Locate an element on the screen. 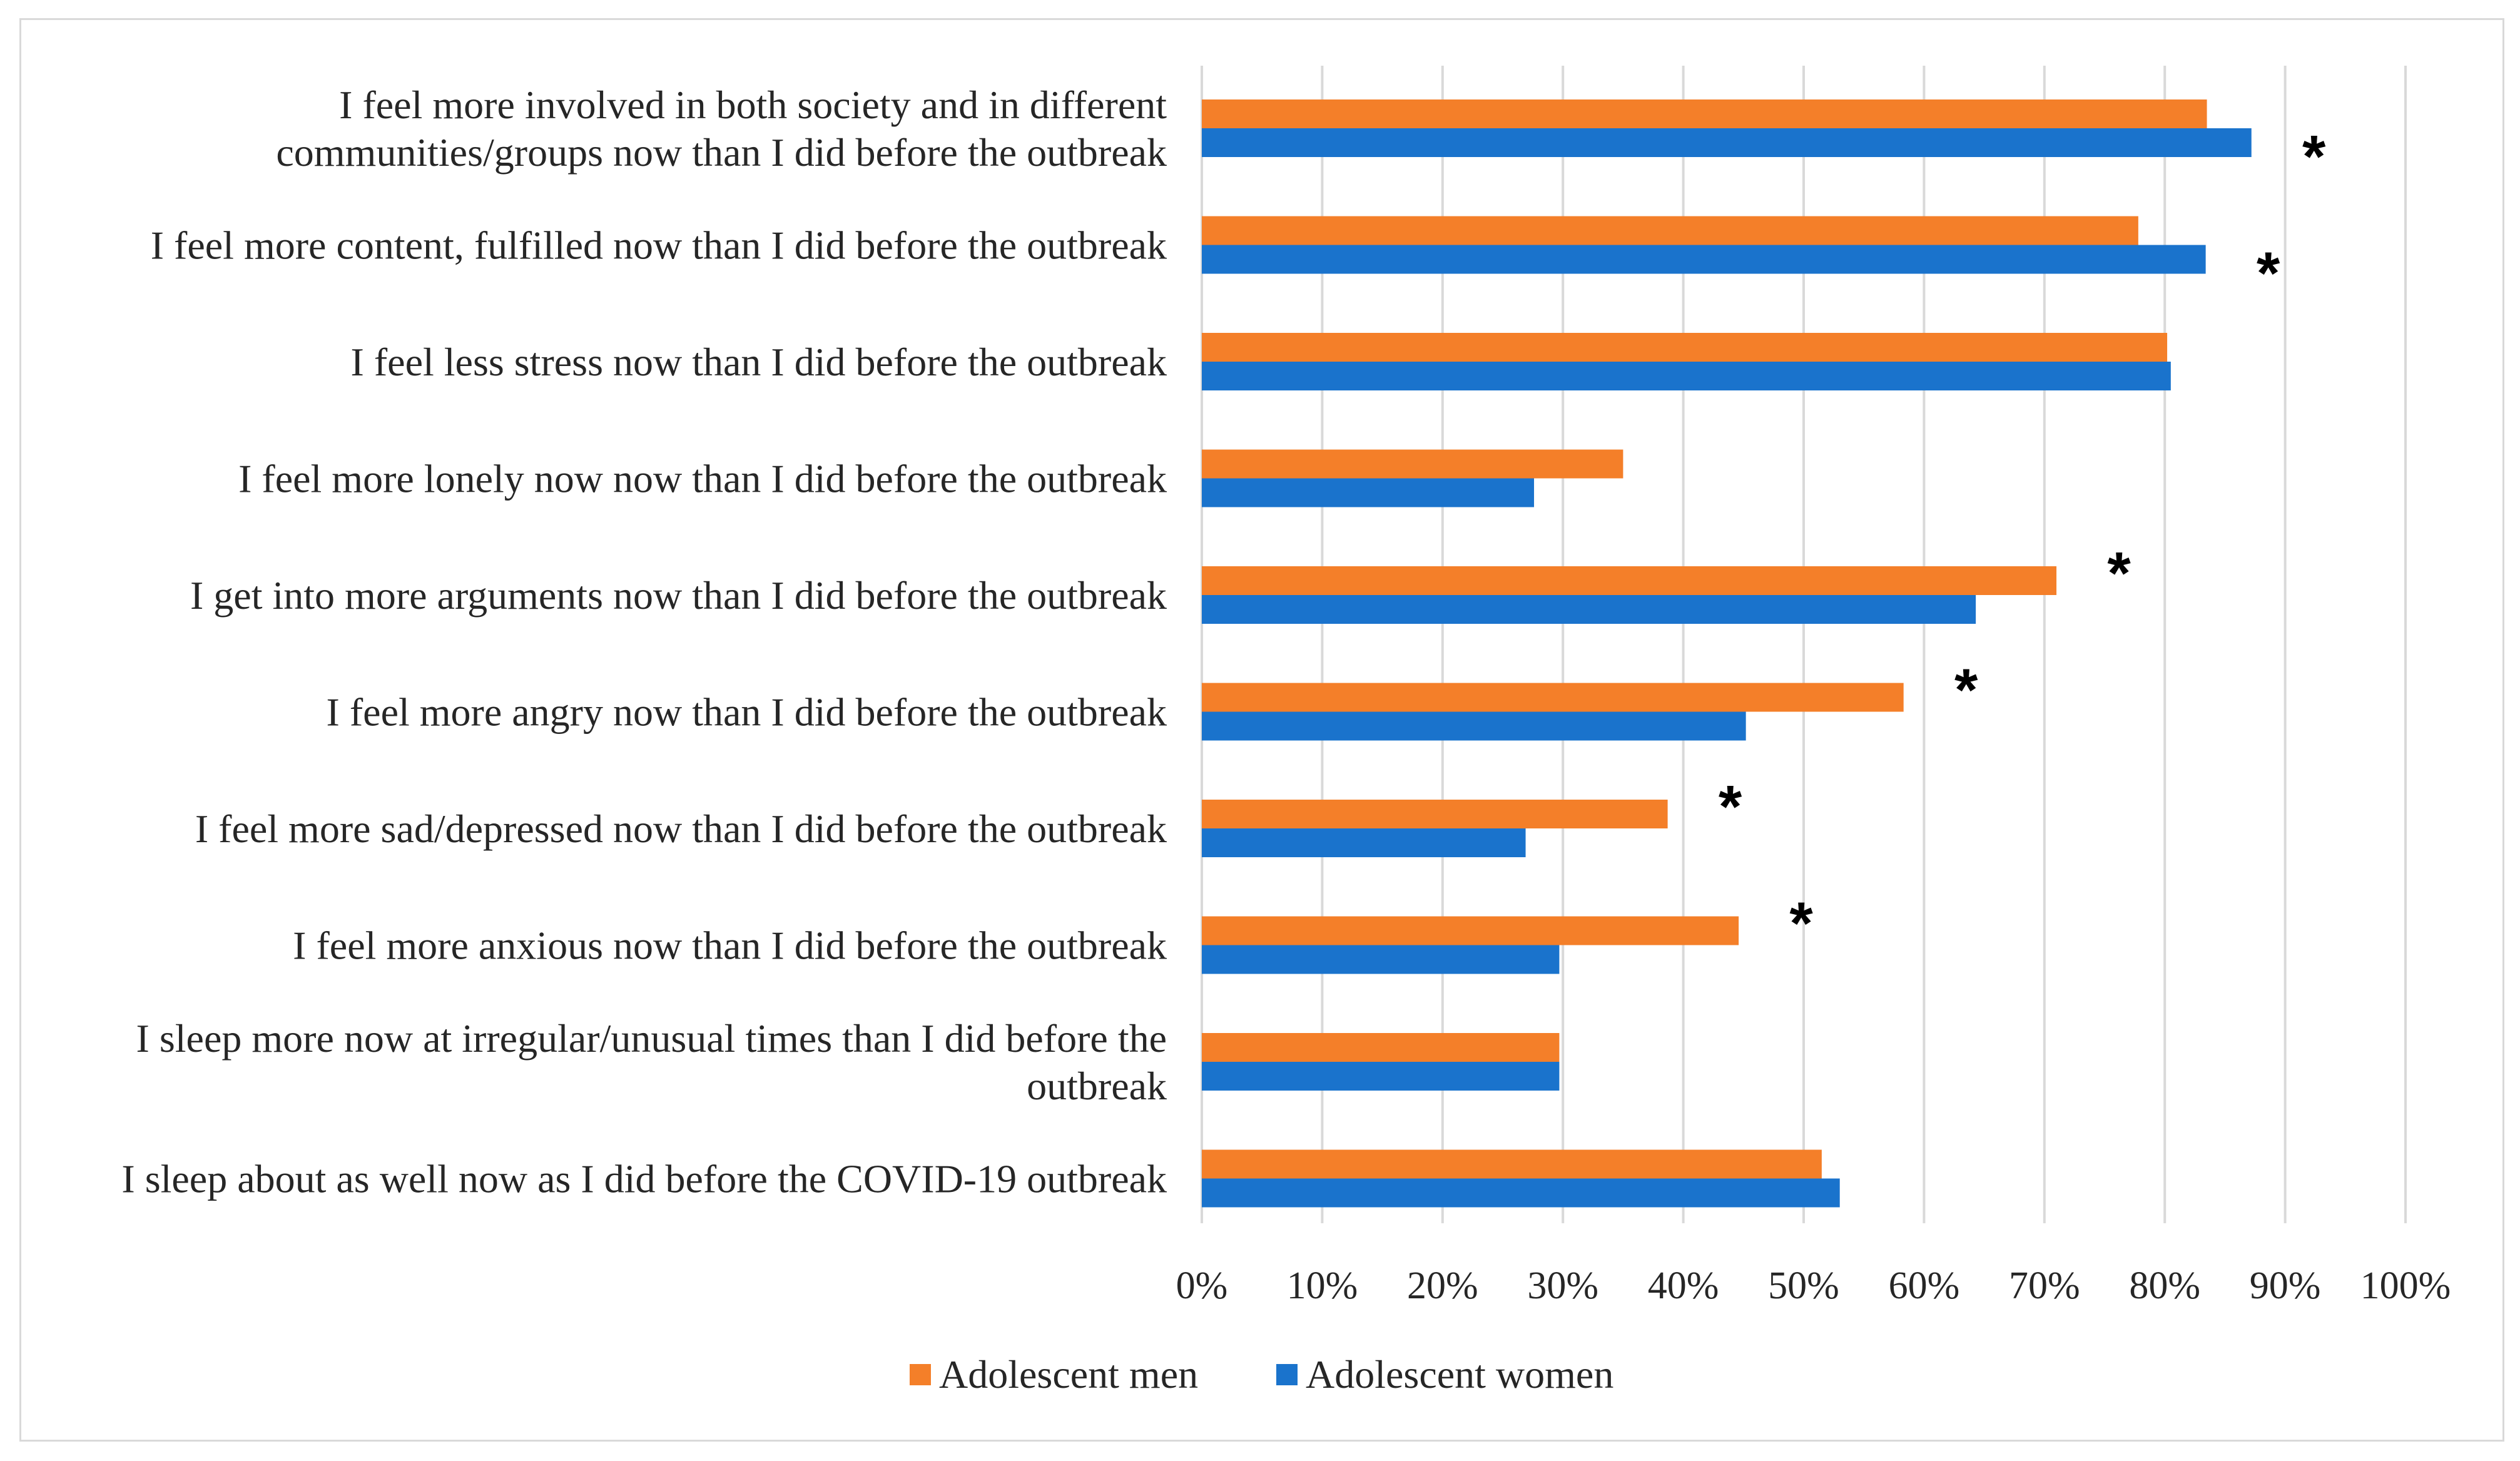 The width and height of the screenshot is (2520, 1461). legend-label: Adolescent women is located at coordinates (1460, 1374).